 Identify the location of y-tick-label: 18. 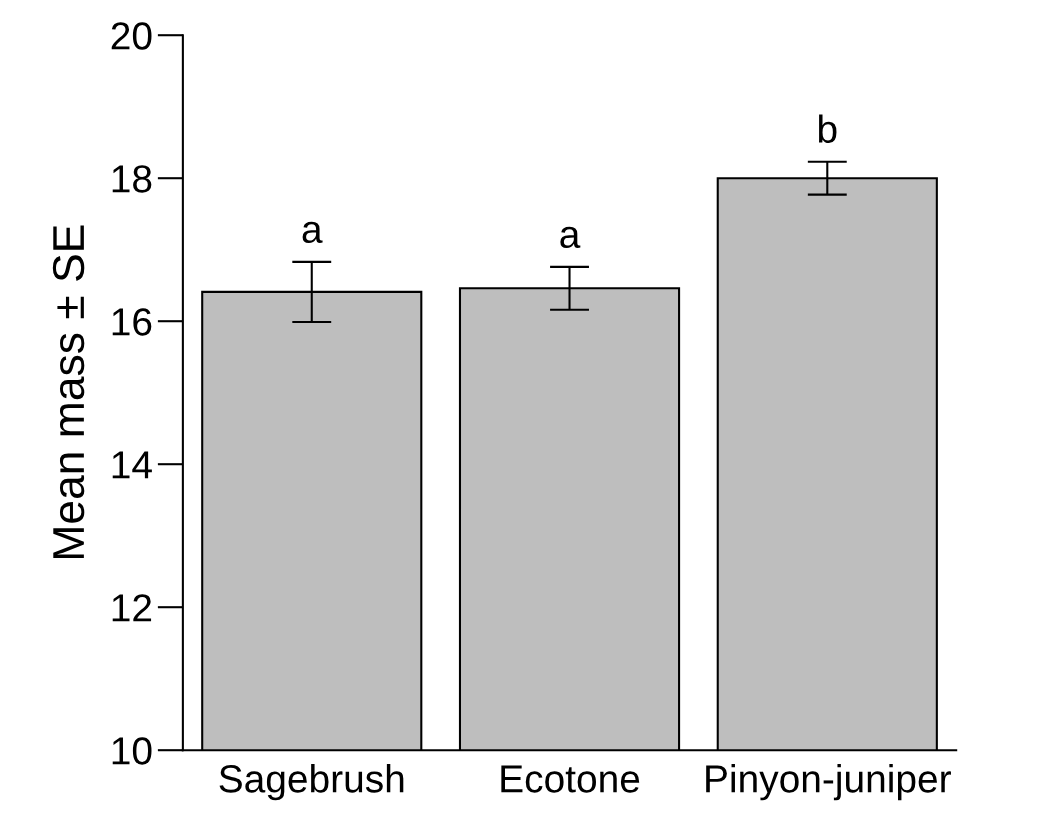
(132, 179).